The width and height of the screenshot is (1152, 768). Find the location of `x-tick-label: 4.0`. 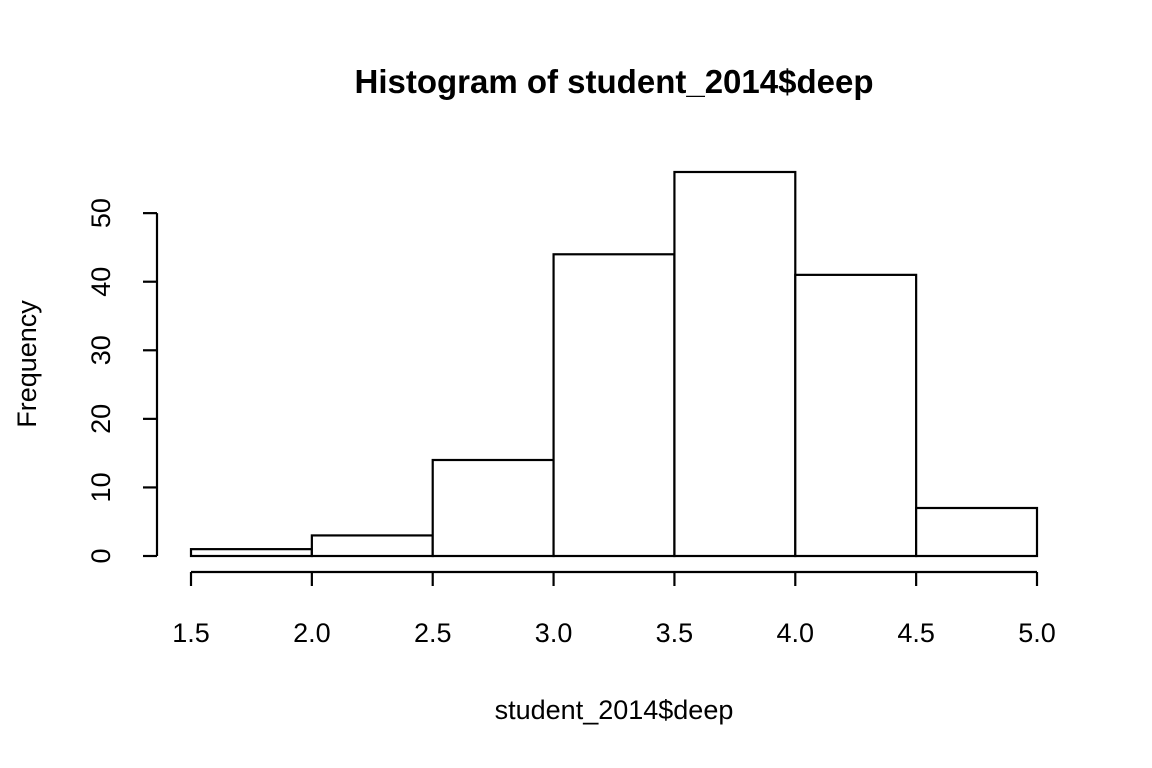

x-tick-label: 4.0 is located at coordinates (796, 633).